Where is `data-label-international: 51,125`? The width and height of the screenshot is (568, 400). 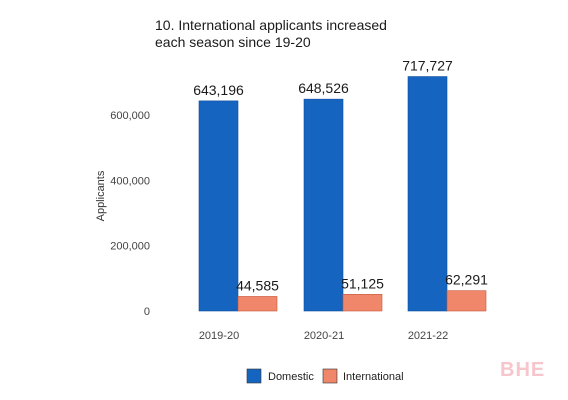 data-label-international: 51,125 is located at coordinates (362, 283).